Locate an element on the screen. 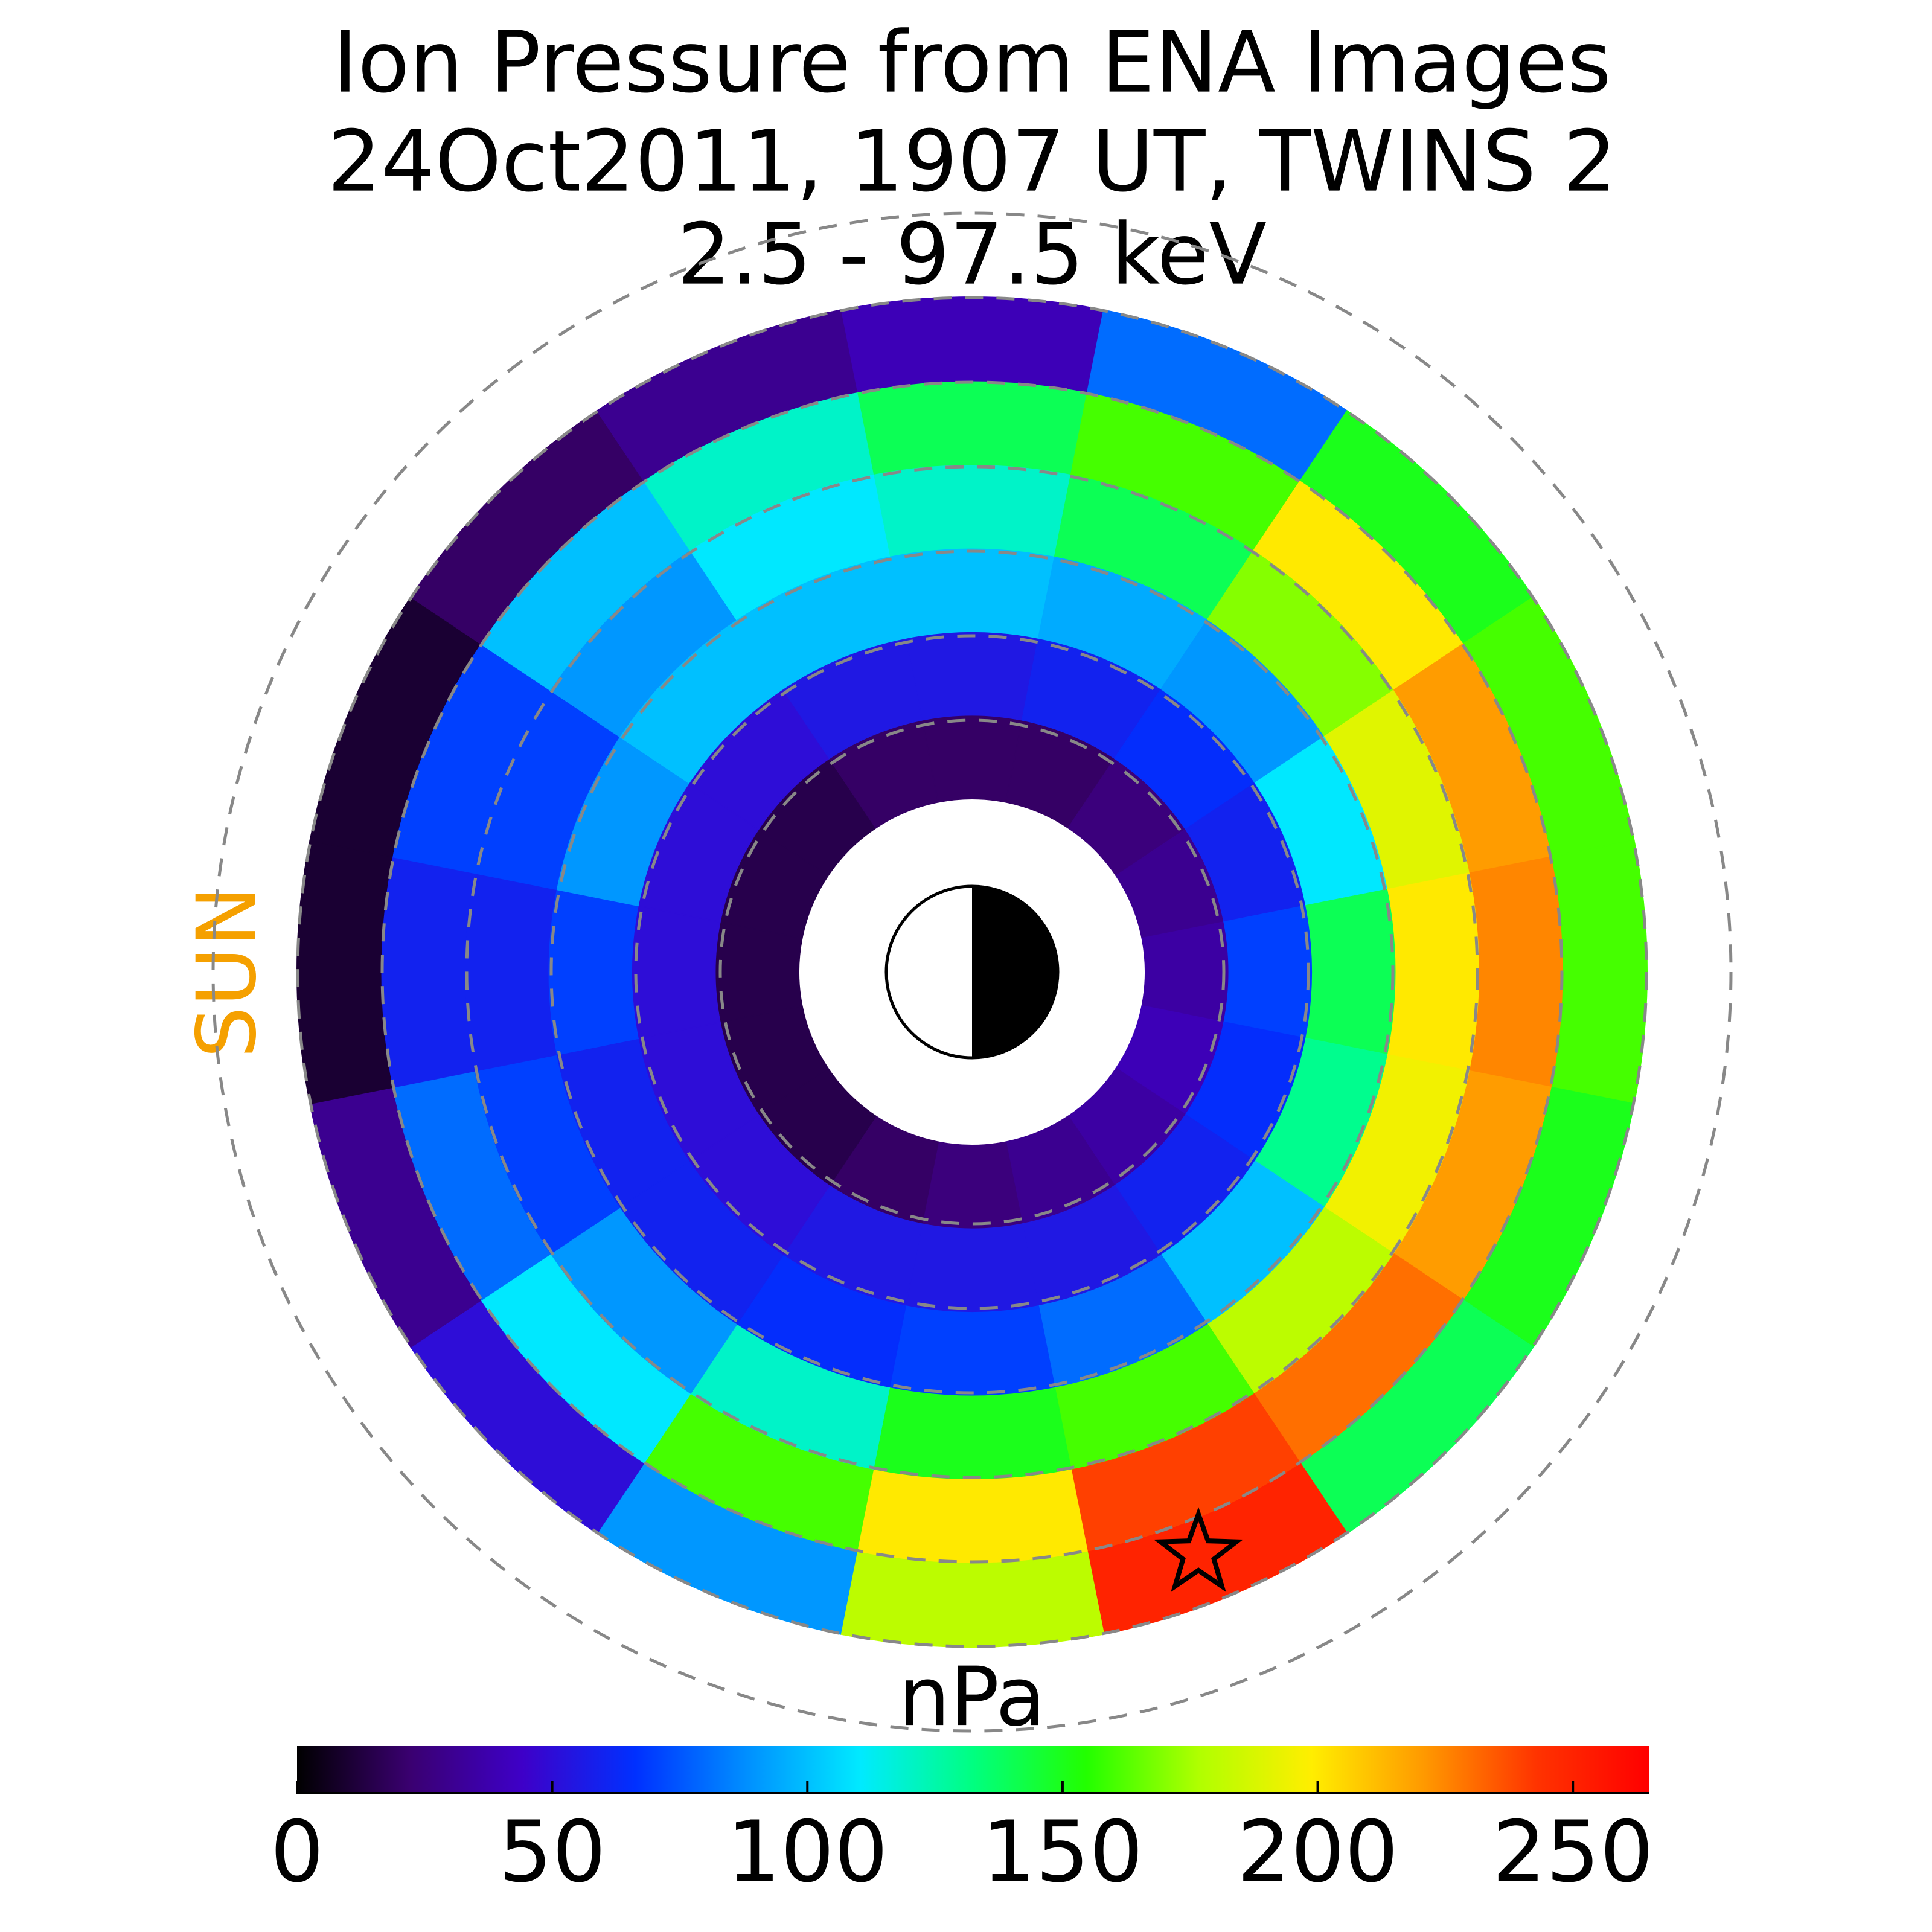  title-line: Ion Pressure from ENA Images is located at coordinates (972, 63).